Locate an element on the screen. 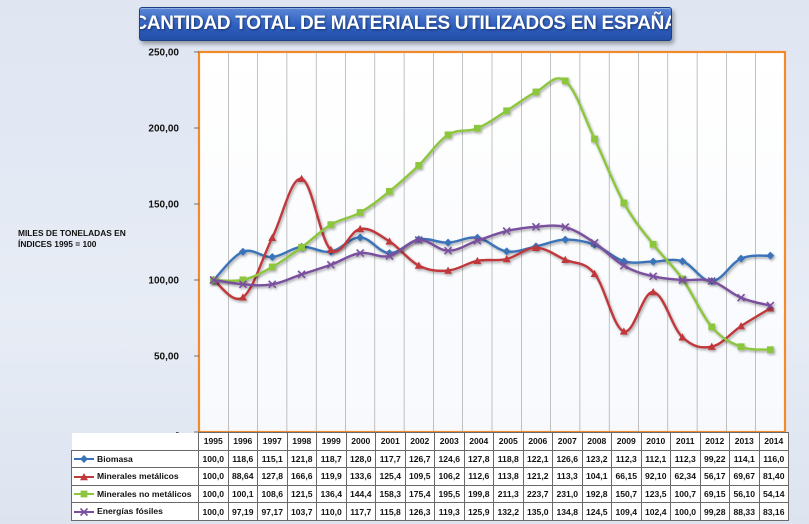 Image resolution: width=809 pixels, height=524 pixels. y-tick-label: 200,00 is located at coordinates (163, 129).